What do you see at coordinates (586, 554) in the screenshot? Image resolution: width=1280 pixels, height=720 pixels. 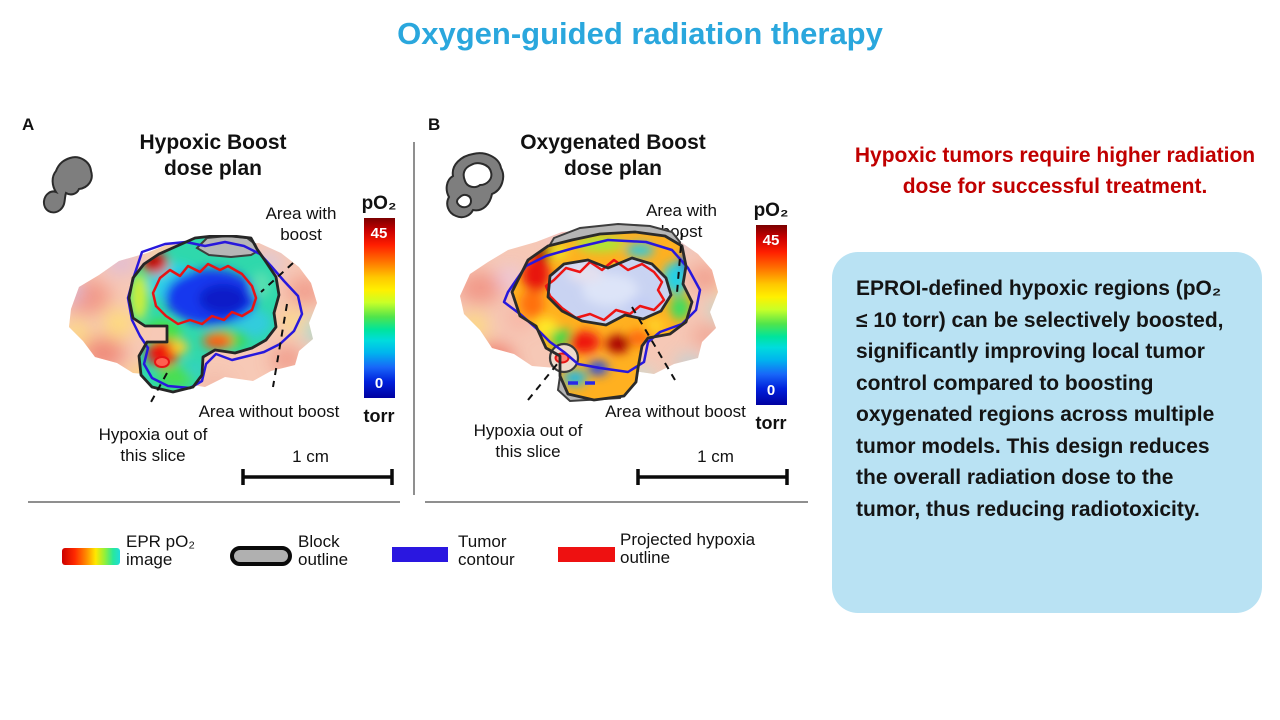 I see `legend-swatch-hypoxia-outline` at bounding box center [586, 554].